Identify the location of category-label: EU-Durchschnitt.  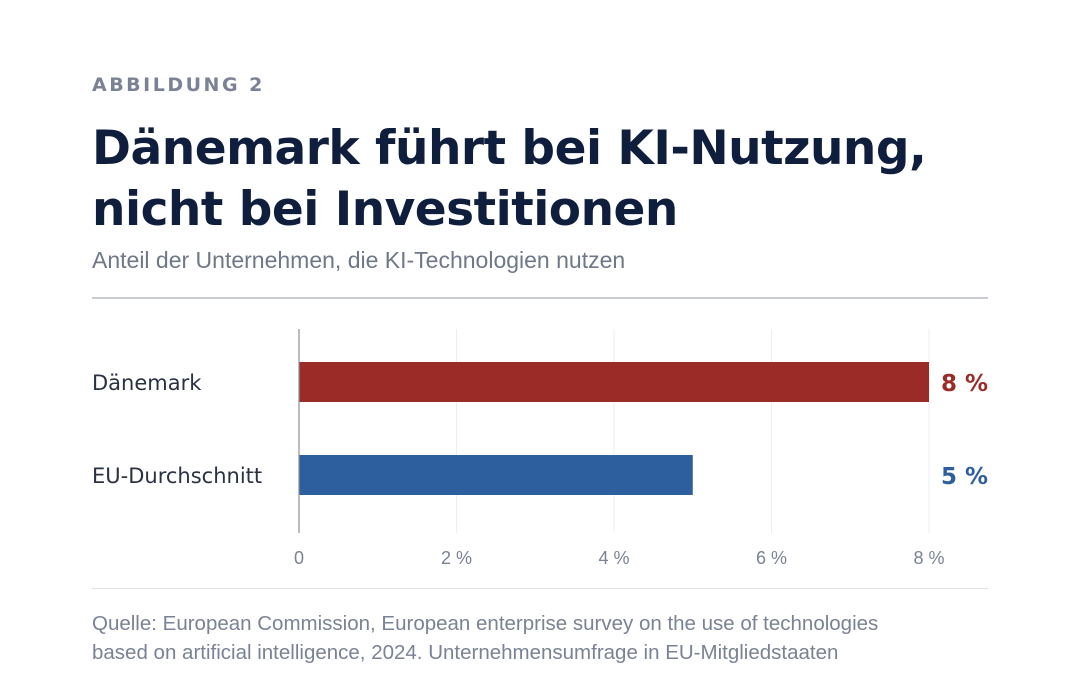
(177, 476).